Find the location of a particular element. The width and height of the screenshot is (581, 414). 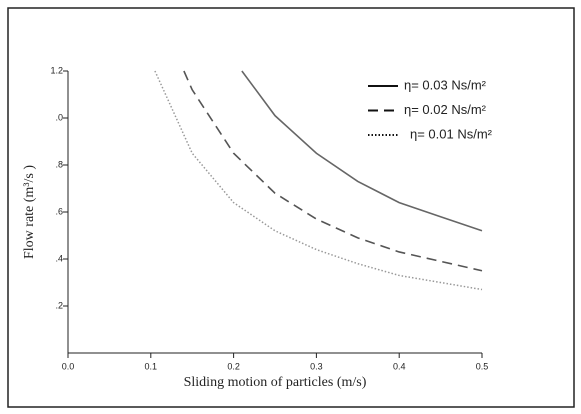

x-tick-label: 0.1 is located at coordinates (151, 366).